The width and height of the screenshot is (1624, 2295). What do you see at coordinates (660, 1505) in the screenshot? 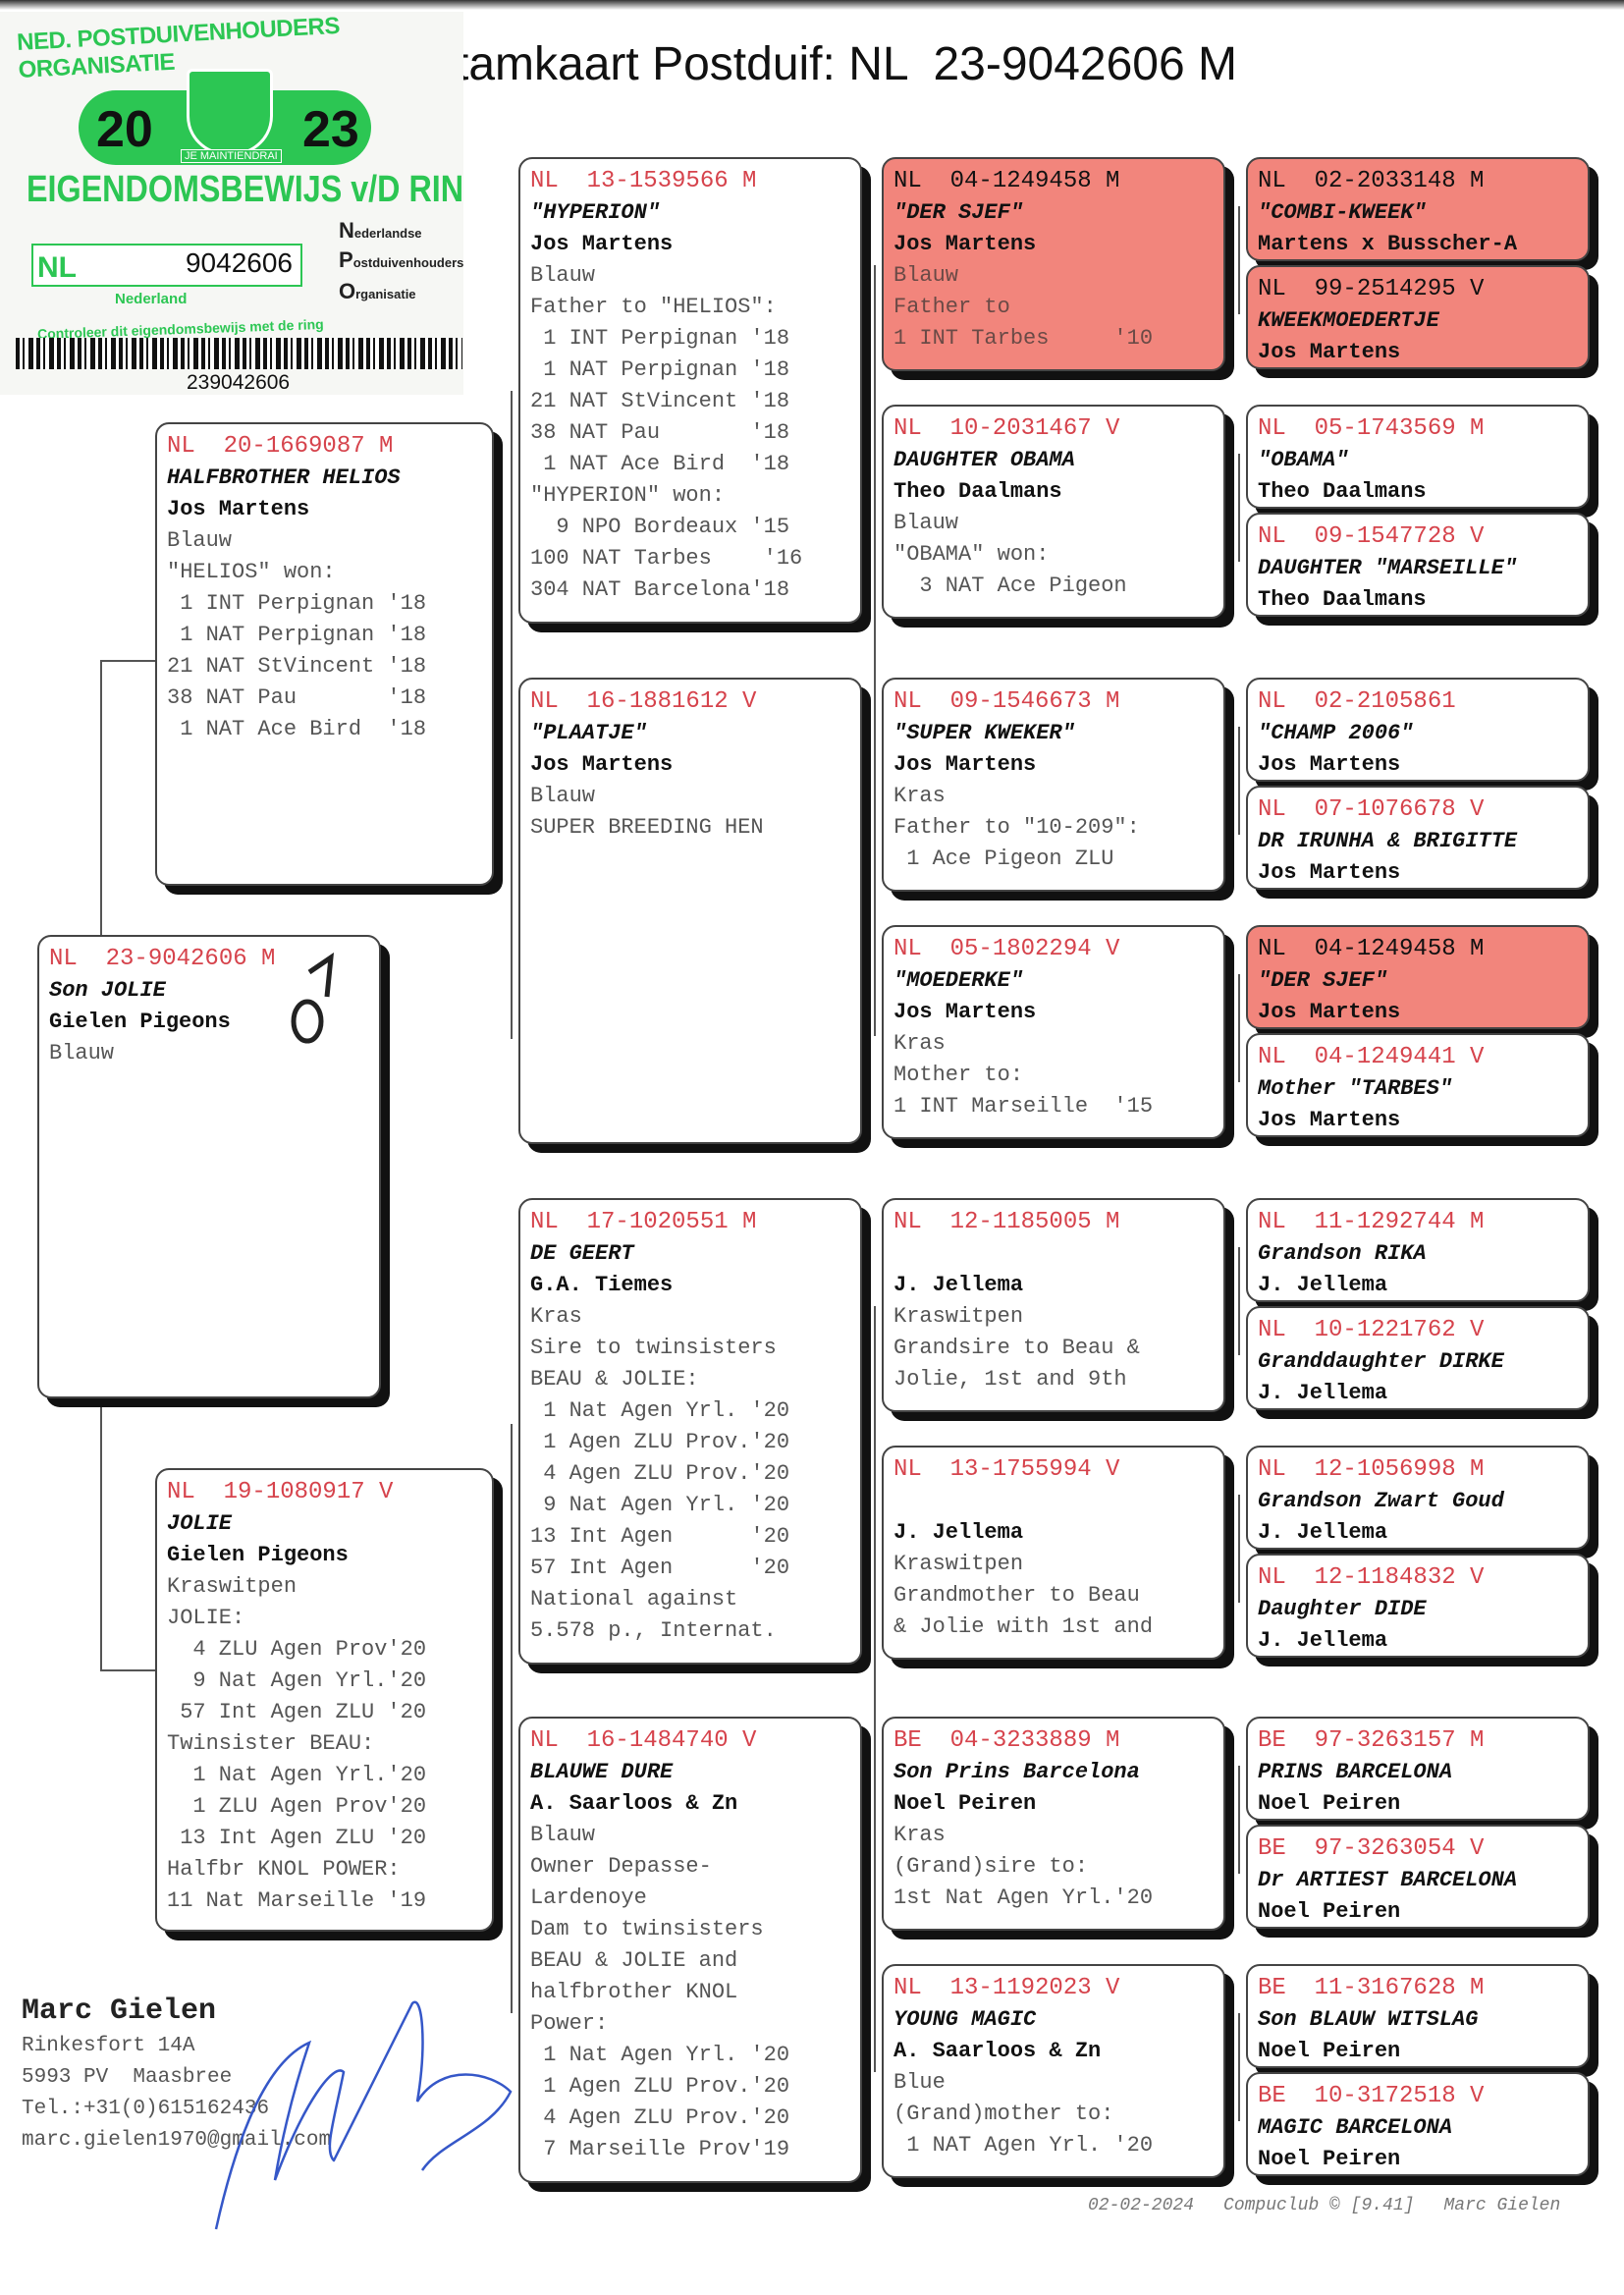
I see `info-line: 9 Nat Agen Yrl. '20` at bounding box center [660, 1505].